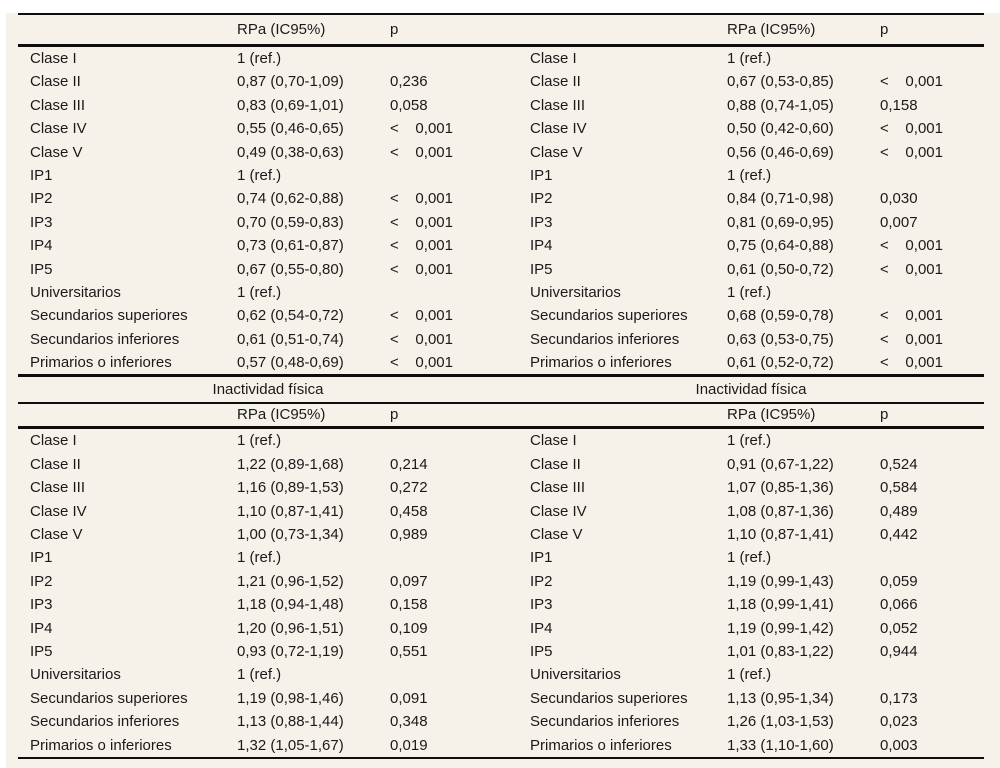  I want to click on row-label: IP2, so click(41, 199).